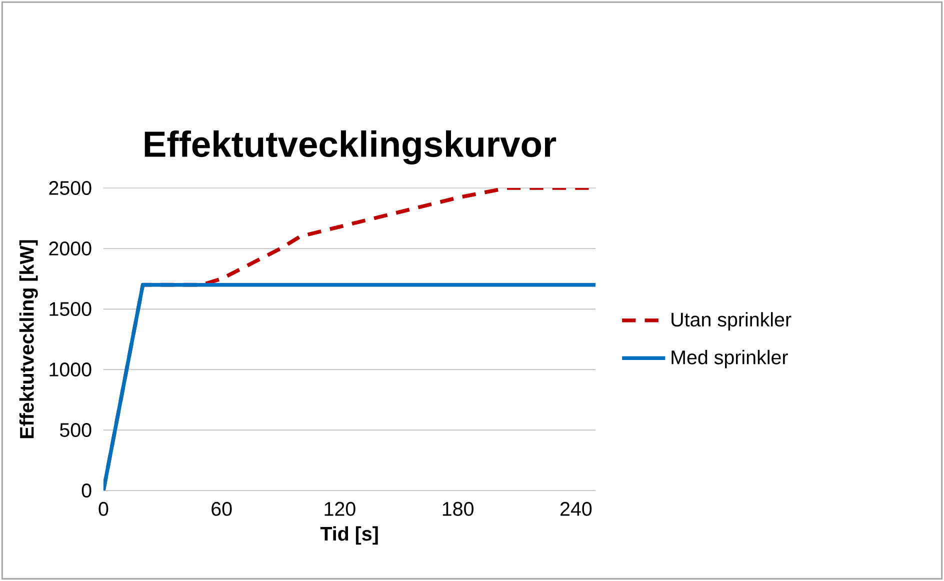  What do you see at coordinates (71, 309) in the screenshot?
I see `y-tick-label: 1500` at bounding box center [71, 309].